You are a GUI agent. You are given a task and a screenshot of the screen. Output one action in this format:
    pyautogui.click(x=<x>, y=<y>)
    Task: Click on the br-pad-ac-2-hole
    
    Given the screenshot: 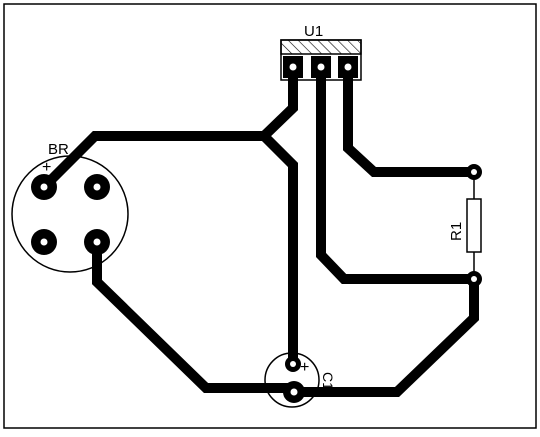 What is the action you would take?
    pyautogui.click(x=44, y=242)
    